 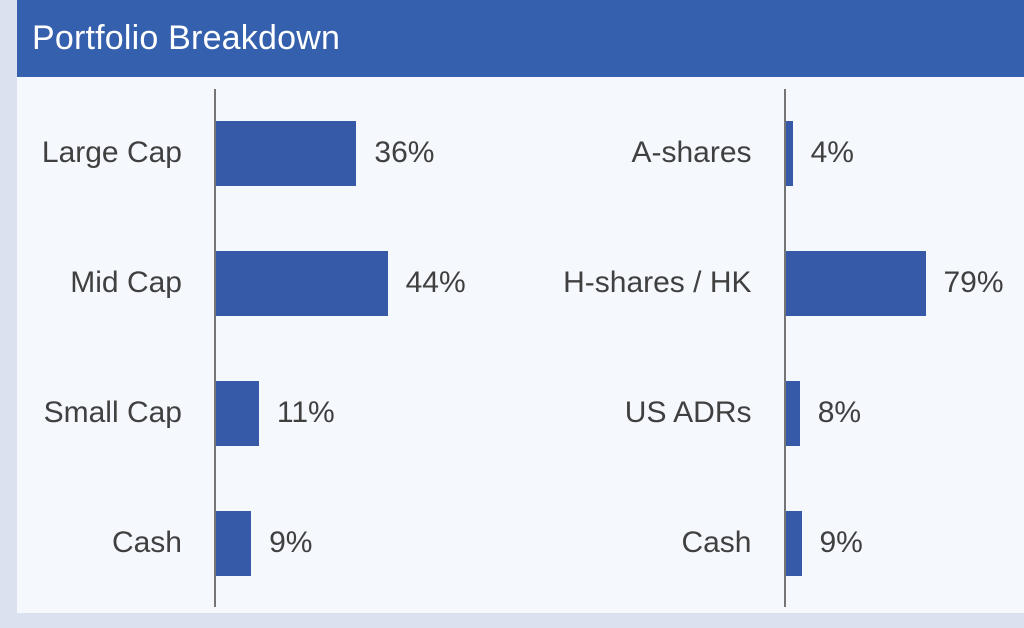 What do you see at coordinates (688, 412) in the screenshot?
I see `category-label: US ADRs` at bounding box center [688, 412].